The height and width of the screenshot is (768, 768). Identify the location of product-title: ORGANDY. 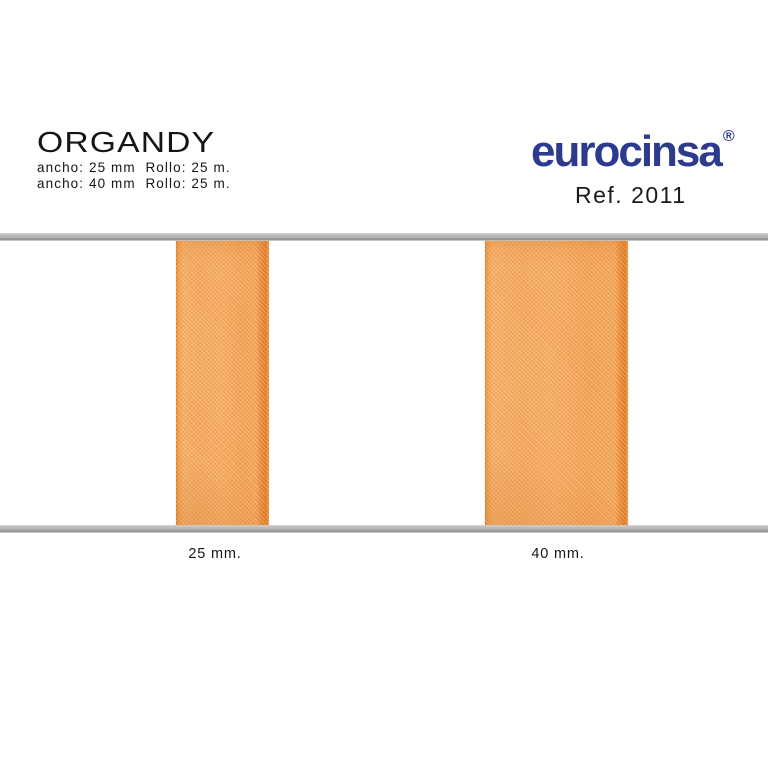
(126, 143).